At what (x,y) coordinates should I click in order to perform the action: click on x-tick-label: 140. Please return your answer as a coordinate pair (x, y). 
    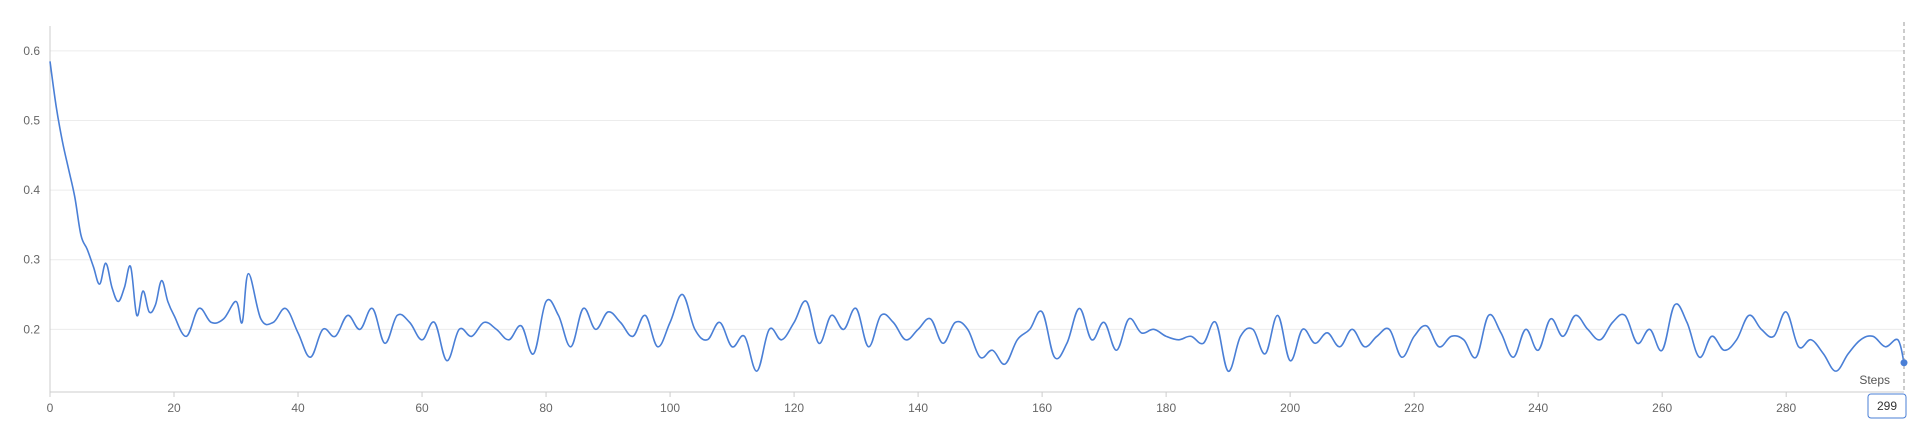
    Looking at the image, I should click on (918, 408).